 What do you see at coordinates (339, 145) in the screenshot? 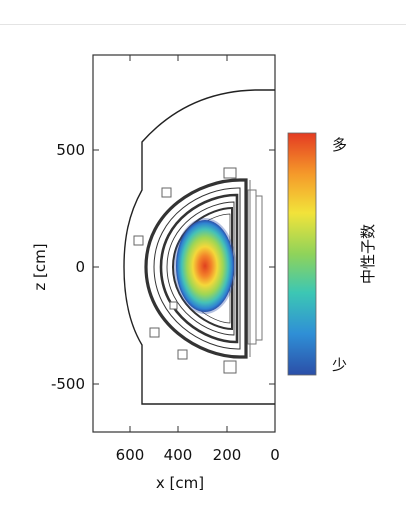
I see `colorbar-high-label: 多` at bounding box center [339, 145].